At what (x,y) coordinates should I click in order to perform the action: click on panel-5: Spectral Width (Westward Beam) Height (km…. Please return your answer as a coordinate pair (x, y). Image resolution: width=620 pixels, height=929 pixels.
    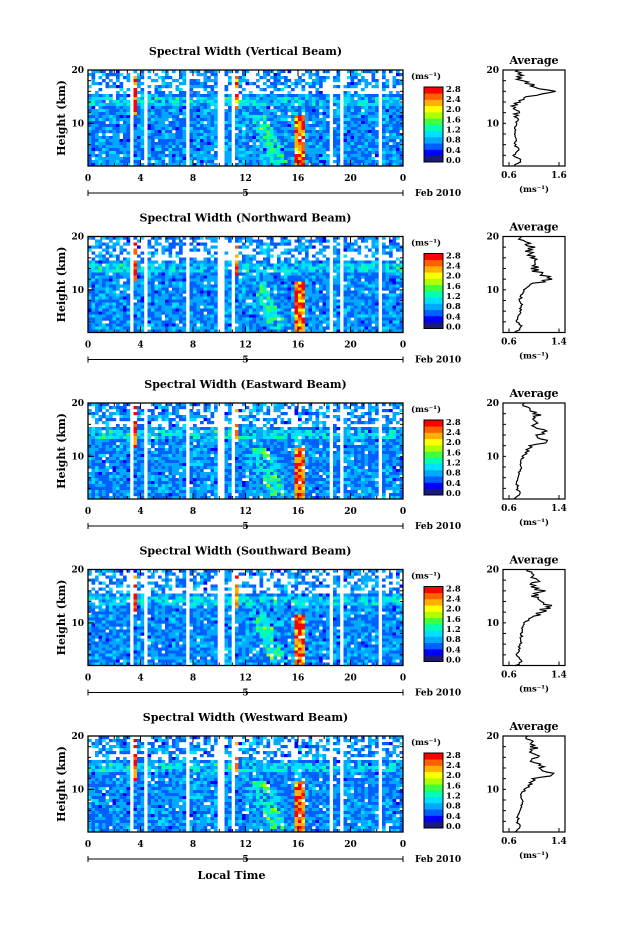
    Looking at the image, I should click on (311, 788).